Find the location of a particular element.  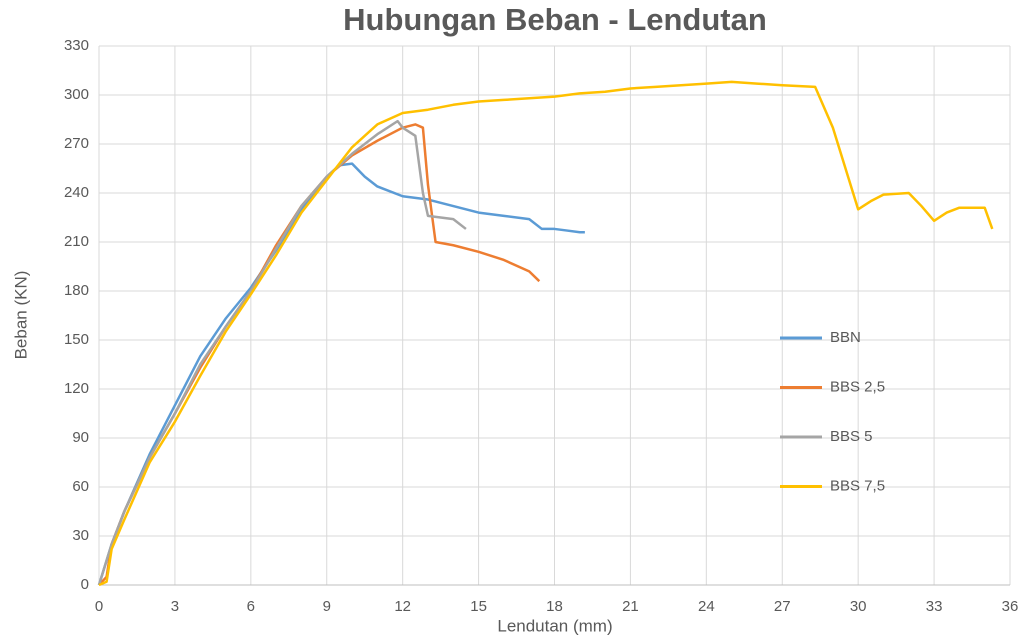

x-tick-label: 3 is located at coordinates (175, 606).